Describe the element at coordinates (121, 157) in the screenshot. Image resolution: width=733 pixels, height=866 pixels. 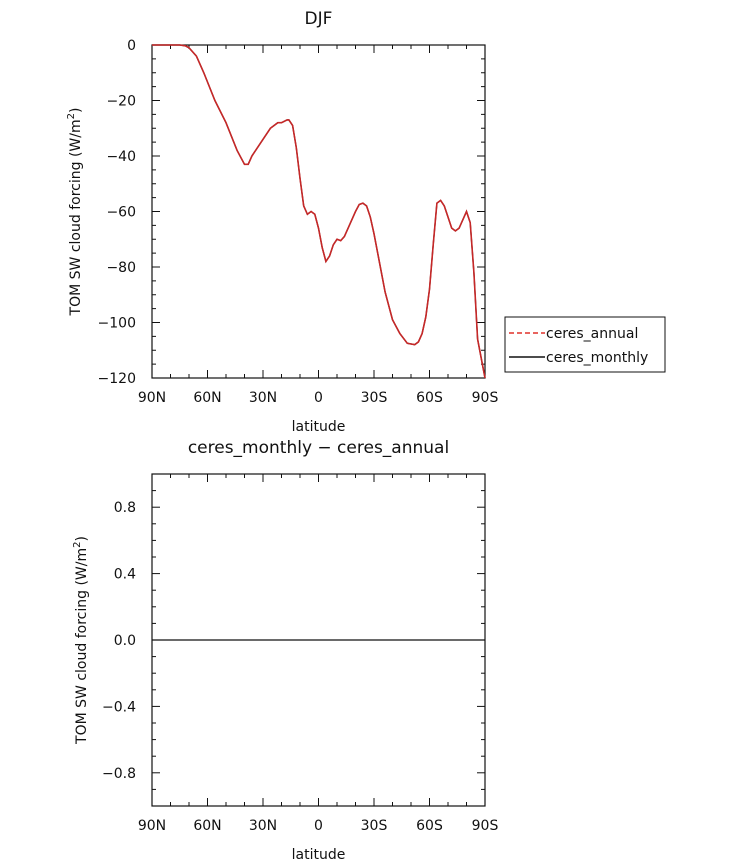
I see `y-tick-label: −40` at that location.